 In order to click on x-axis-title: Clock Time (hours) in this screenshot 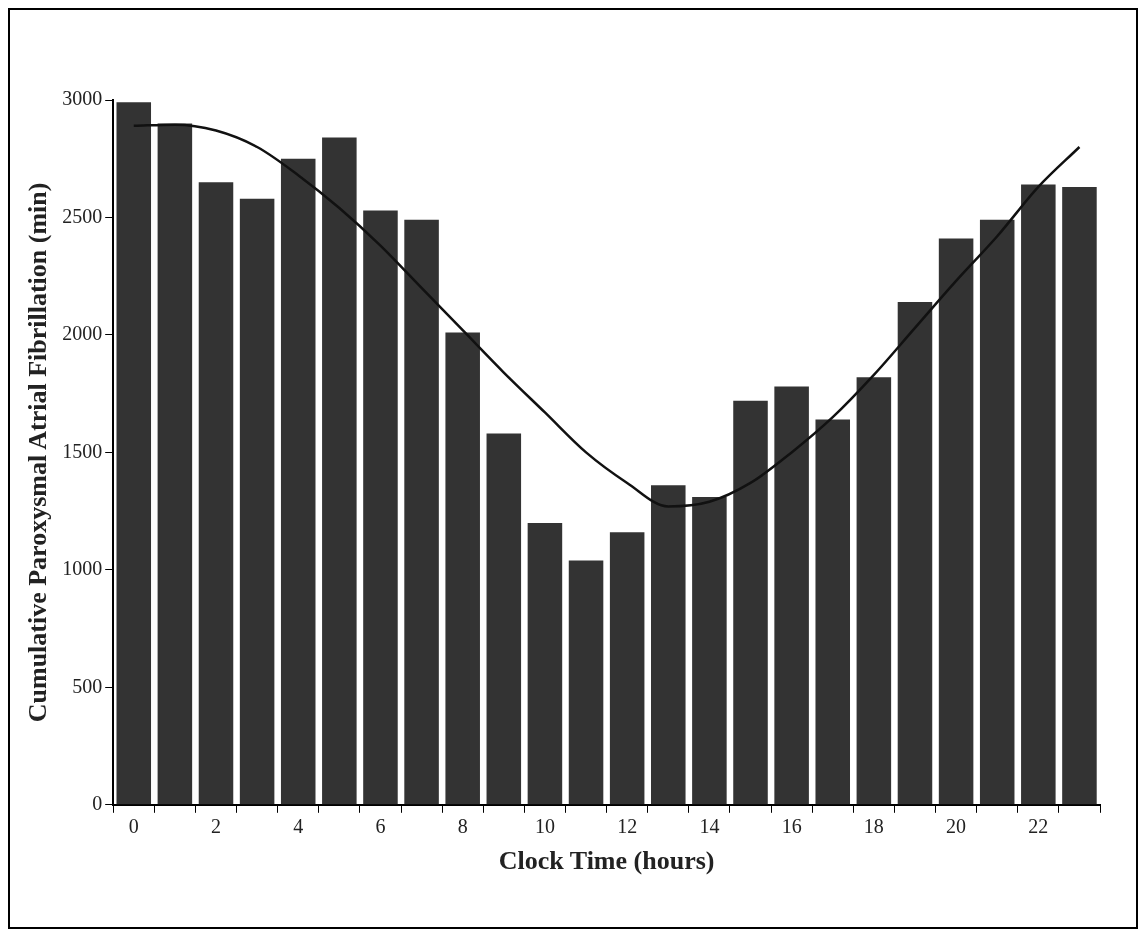, I will do `click(606, 861)`.